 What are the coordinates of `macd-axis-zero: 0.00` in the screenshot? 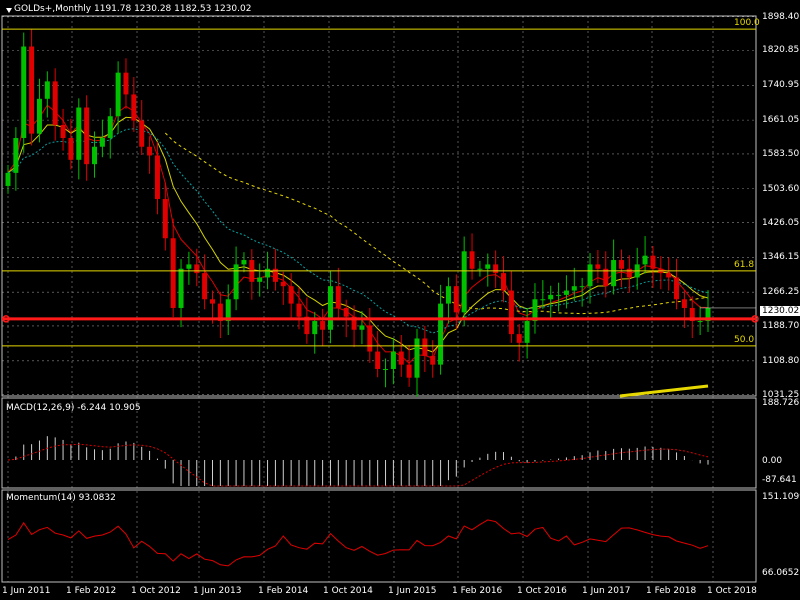 It's located at (772, 461).